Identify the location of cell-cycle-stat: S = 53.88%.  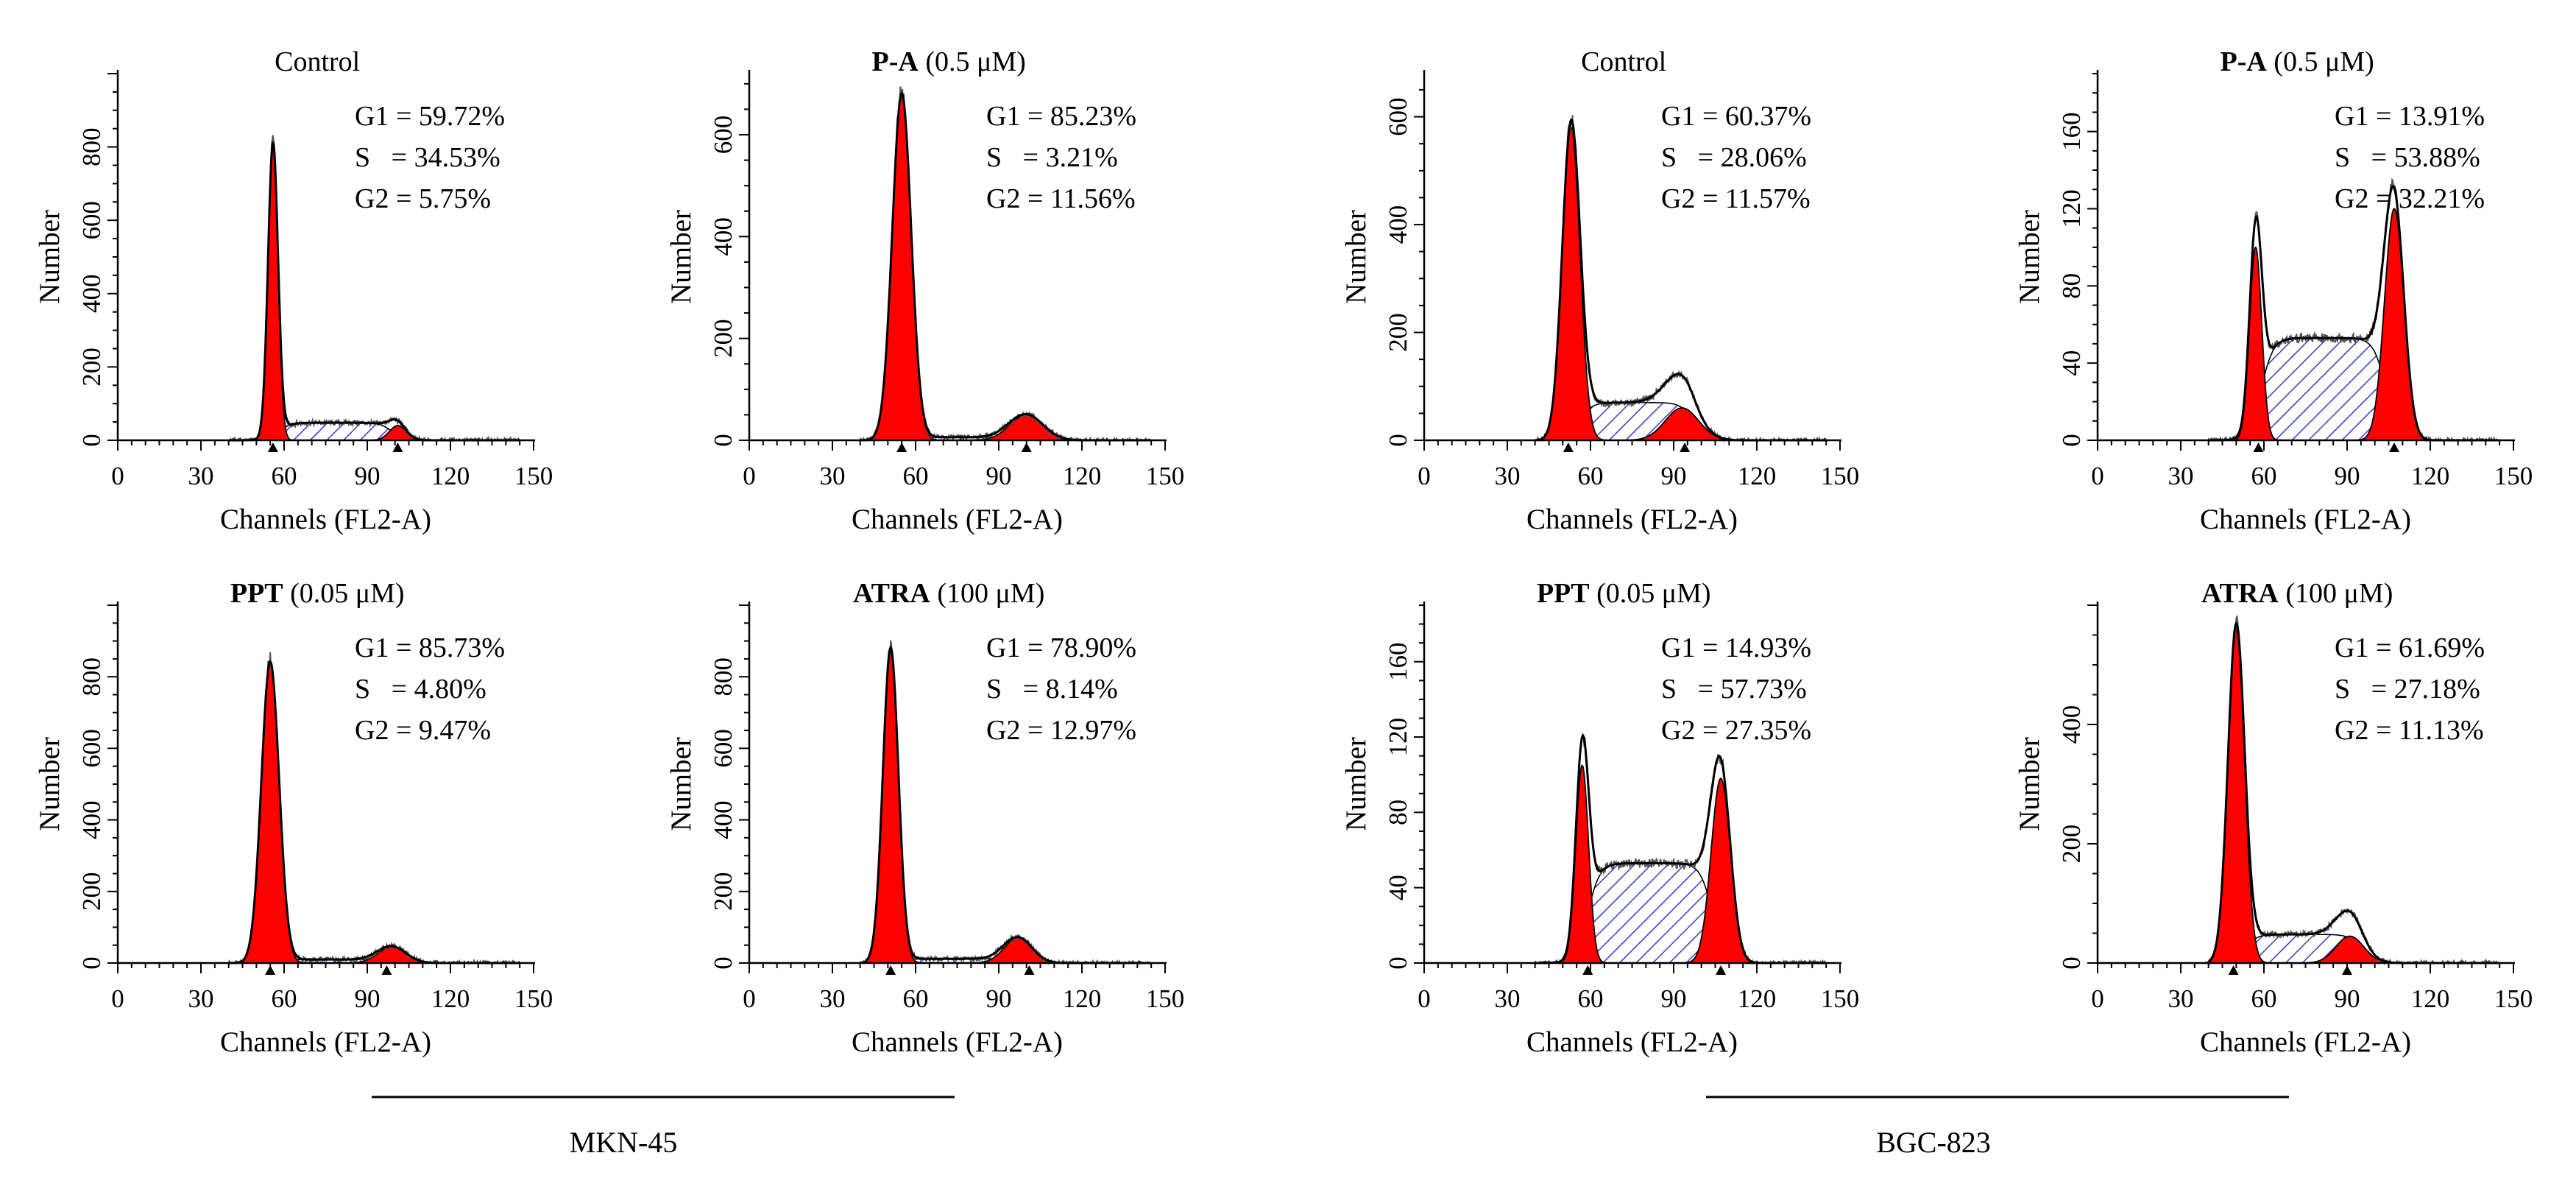
(2407, 157).